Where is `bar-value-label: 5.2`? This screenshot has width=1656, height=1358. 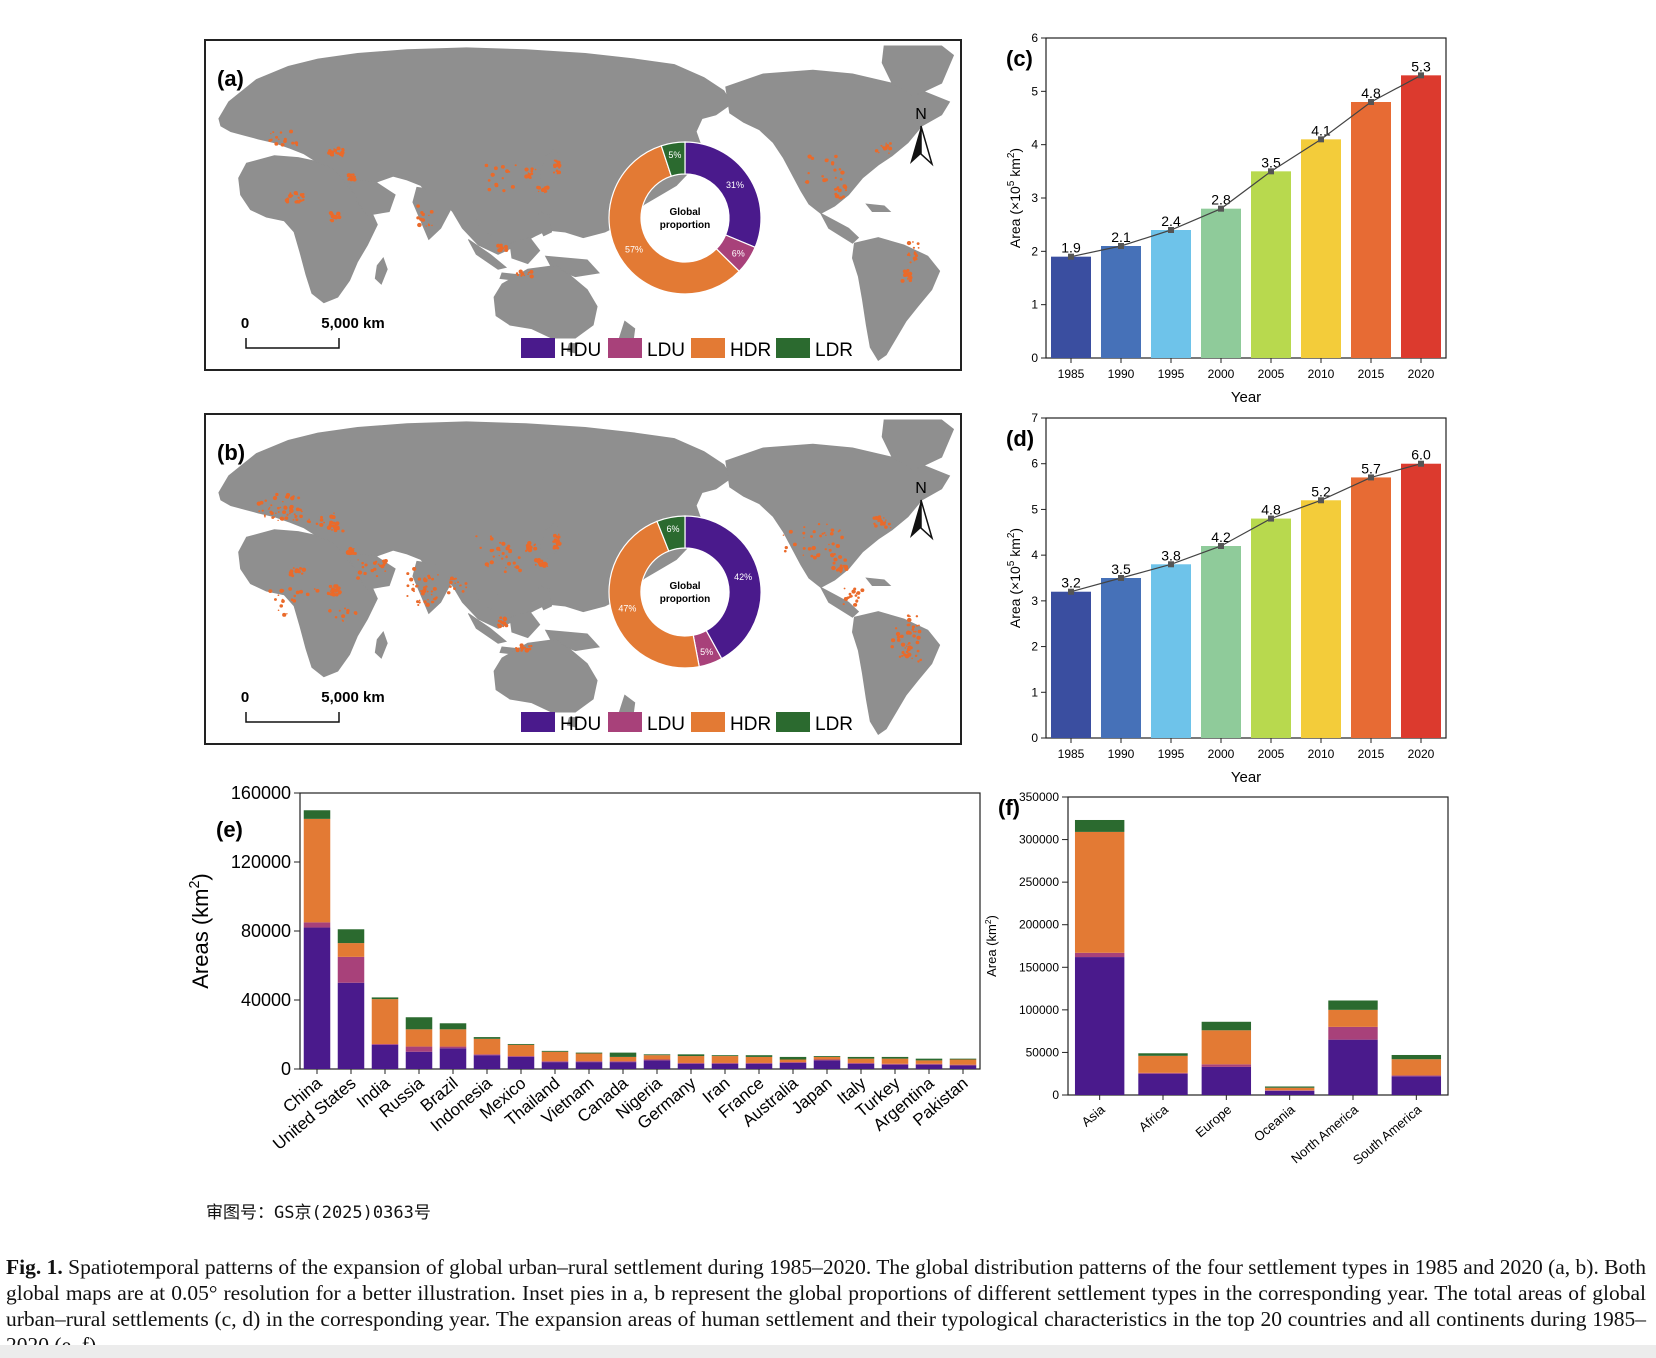 bar-value-label: 5.2 is located at coordinates (1321, 491).